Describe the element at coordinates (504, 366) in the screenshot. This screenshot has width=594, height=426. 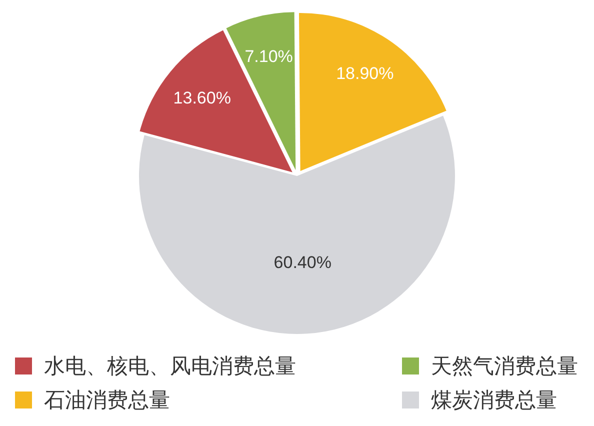
I see `legend-label: 天然气消费总量` at that location.